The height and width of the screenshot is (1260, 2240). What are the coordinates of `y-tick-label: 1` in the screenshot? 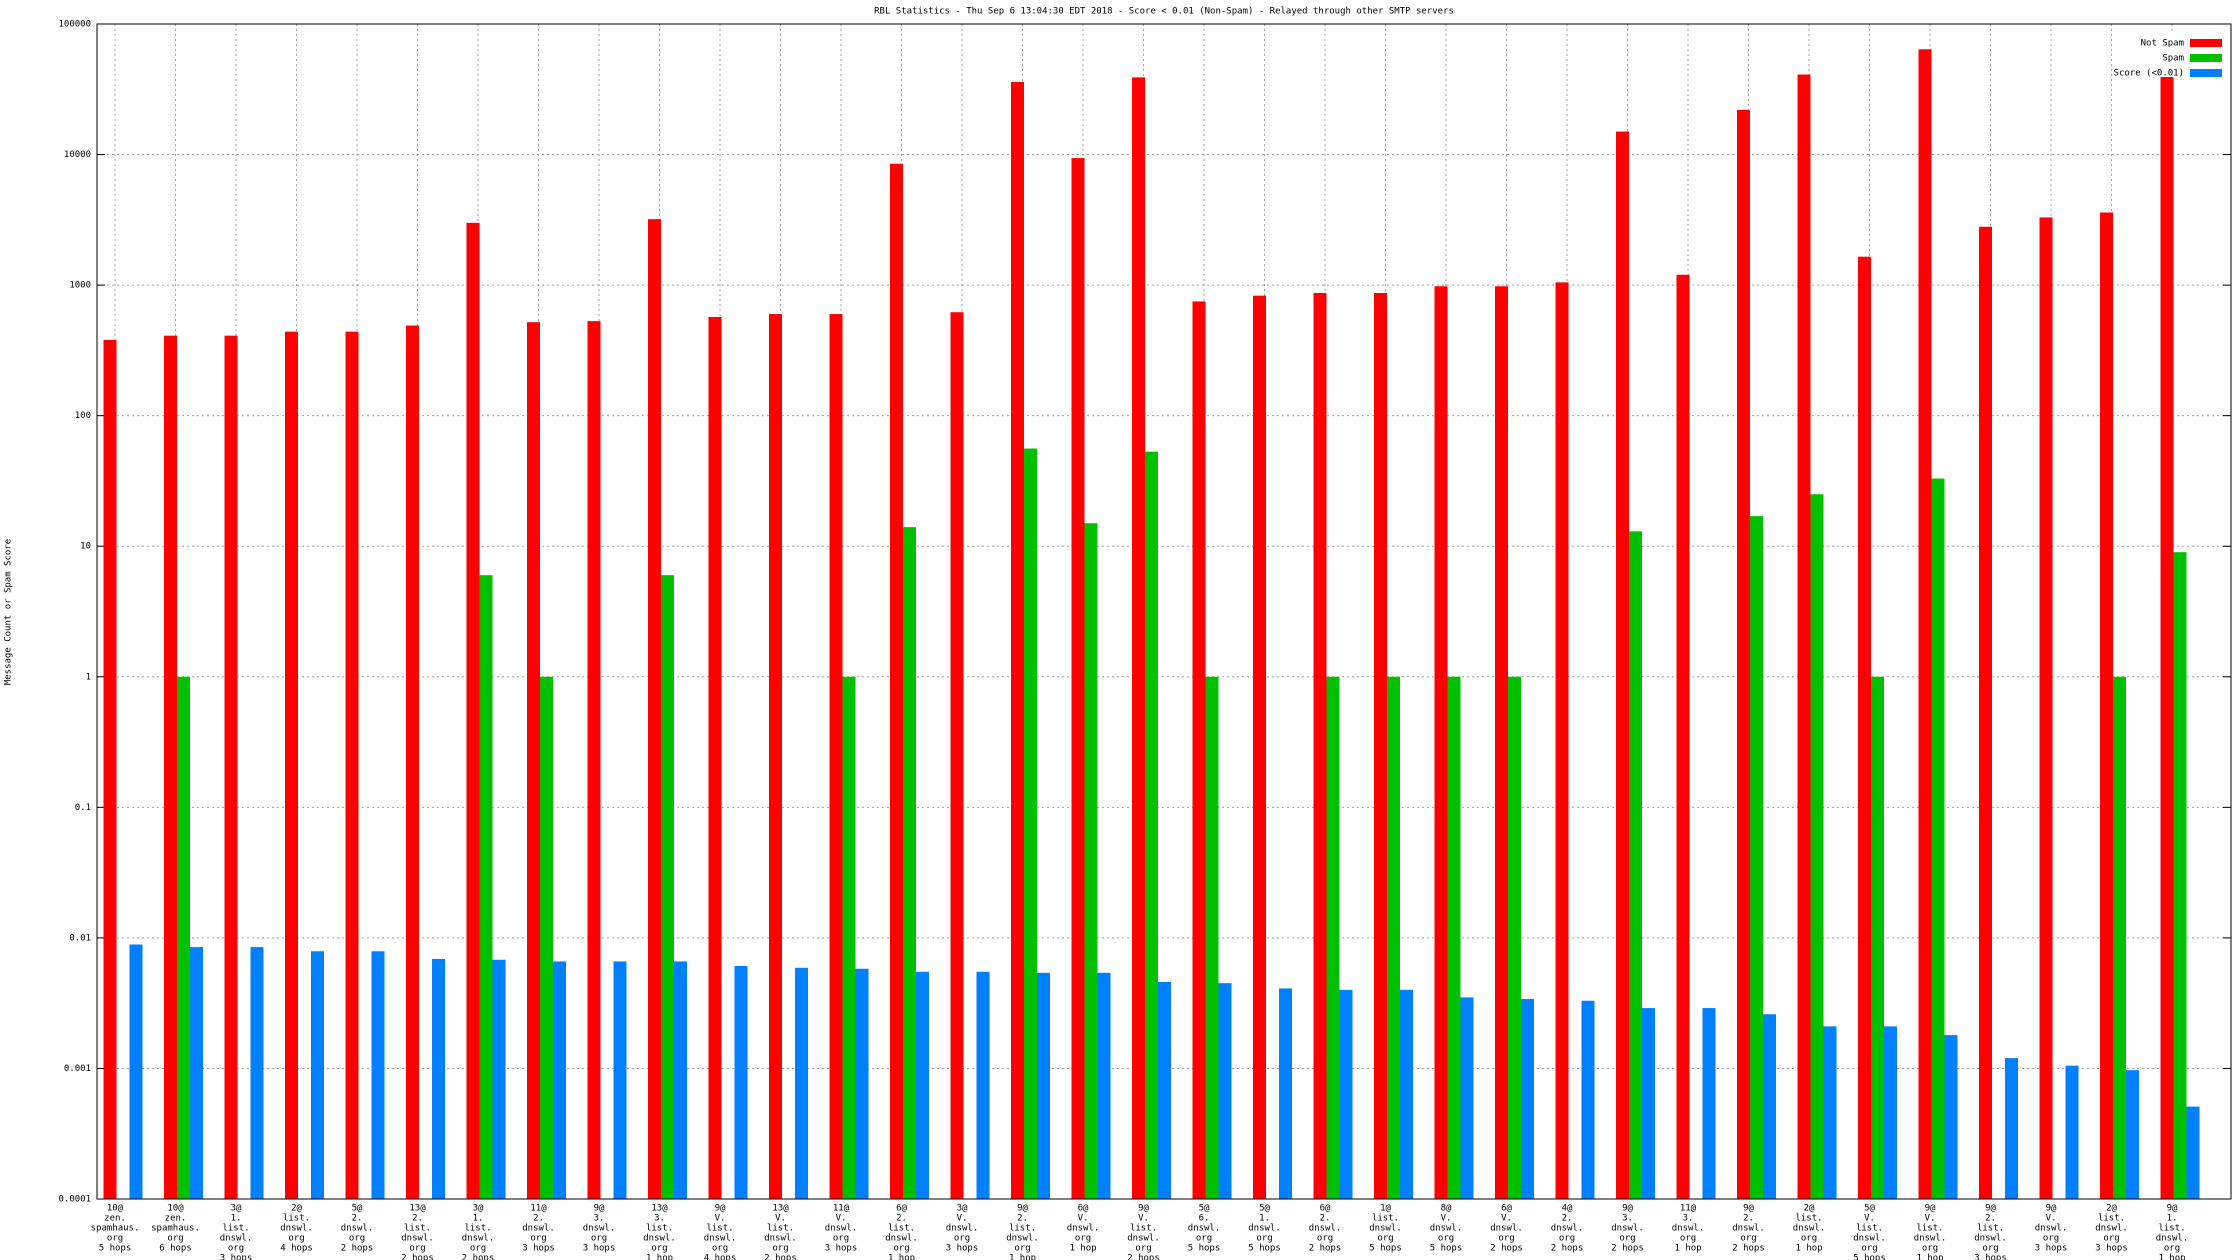 It's located at (88, 677).